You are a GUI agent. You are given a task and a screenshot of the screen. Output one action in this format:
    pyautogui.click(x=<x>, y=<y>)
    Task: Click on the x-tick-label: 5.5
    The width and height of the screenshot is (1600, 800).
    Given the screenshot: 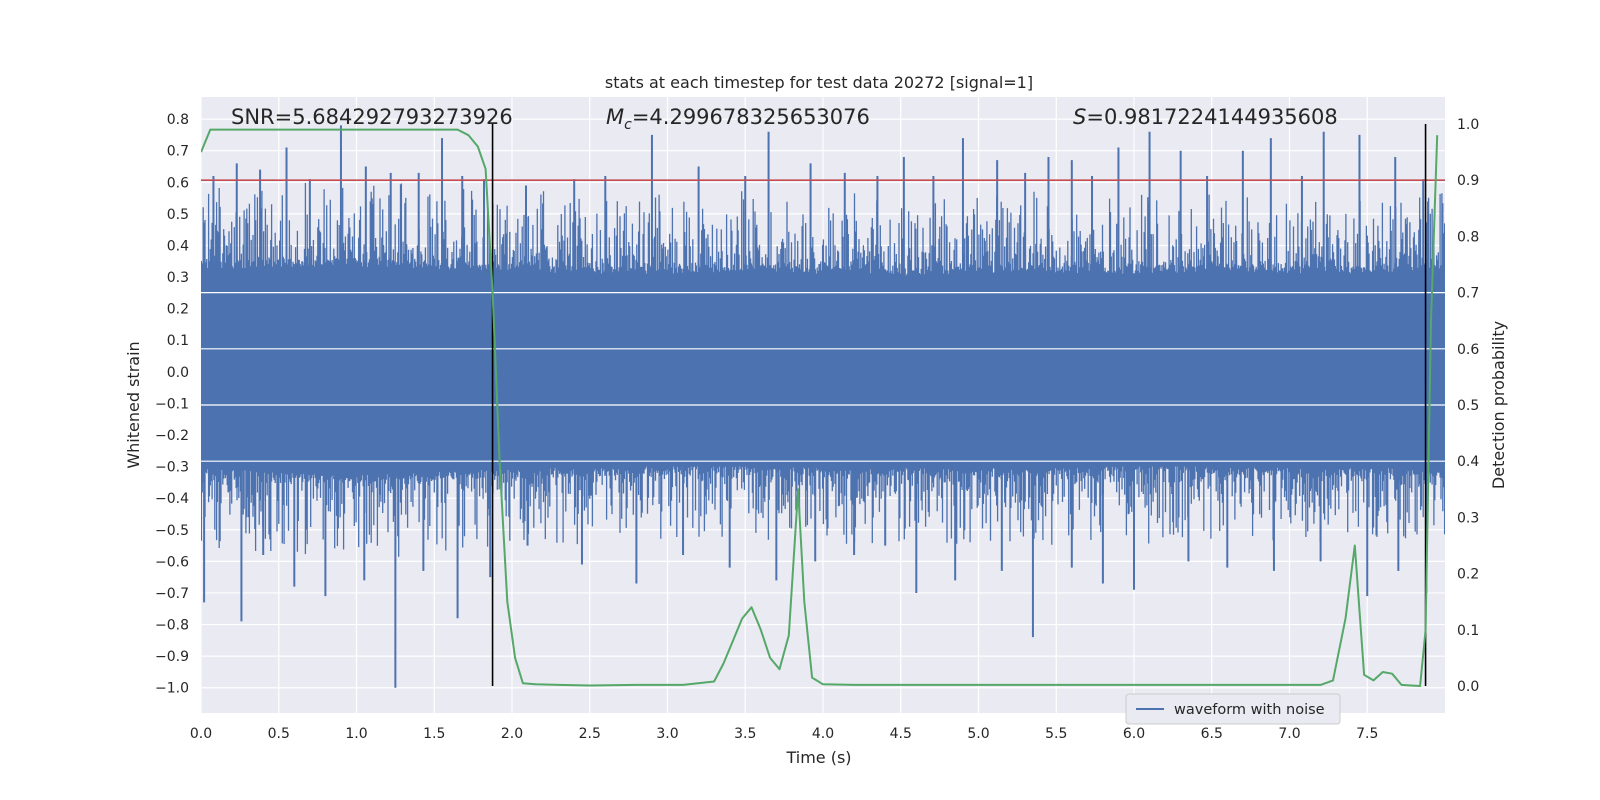 What is the action you would take?
    pyautogui.click(x=1056, y=734)
    